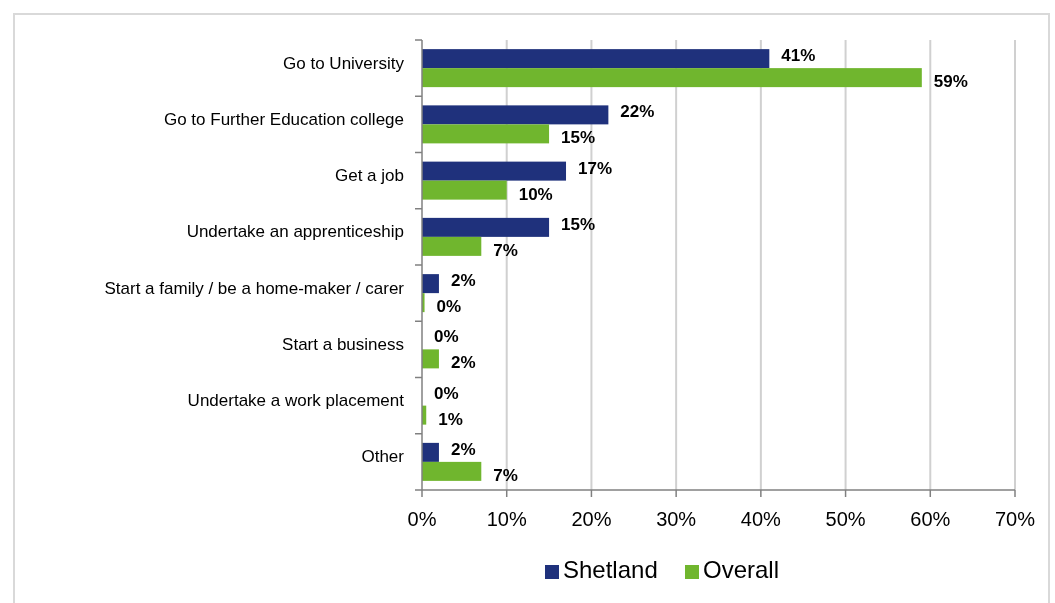 The width and height of the screenshot is (1055, 603). I want to click on x-tick-label: 50%, so click(845, 519).